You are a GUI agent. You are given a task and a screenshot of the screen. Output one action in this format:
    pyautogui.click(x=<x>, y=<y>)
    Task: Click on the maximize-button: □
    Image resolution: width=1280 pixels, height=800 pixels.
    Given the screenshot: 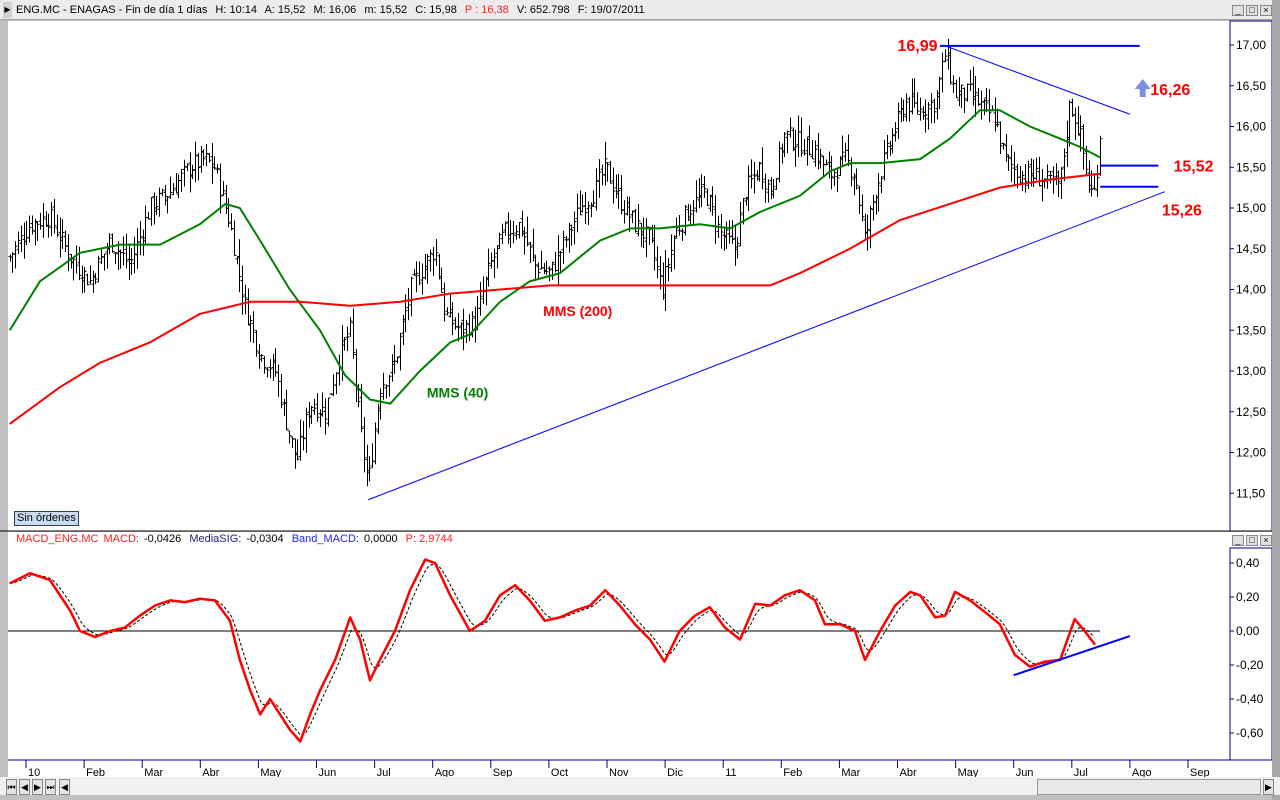 What is the action you would take?
    pyautogui.click(x=1252, y=10)
    